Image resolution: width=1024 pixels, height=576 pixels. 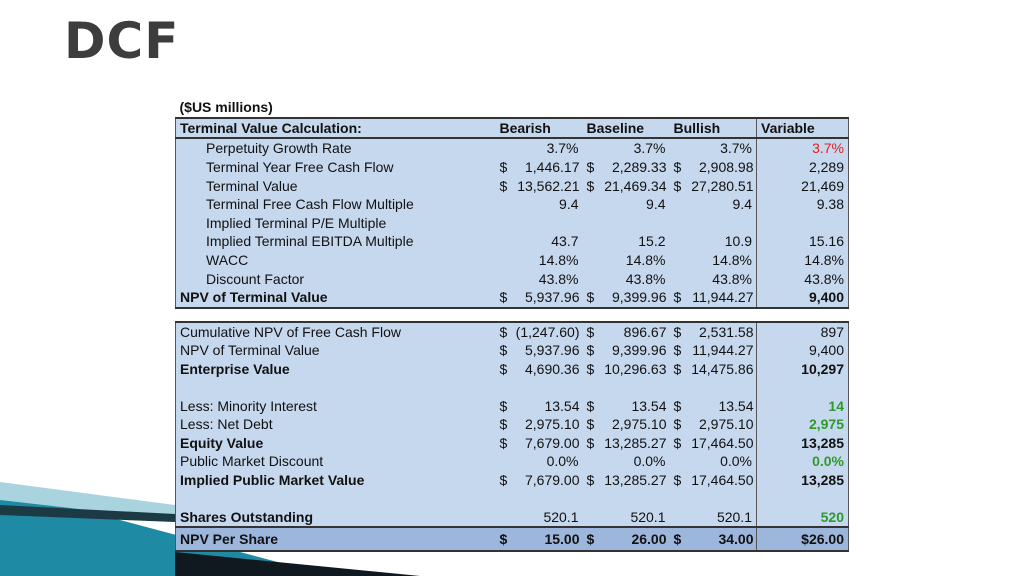 I want to click on cell-baseline: $896.67, so click(x=626, y=331).